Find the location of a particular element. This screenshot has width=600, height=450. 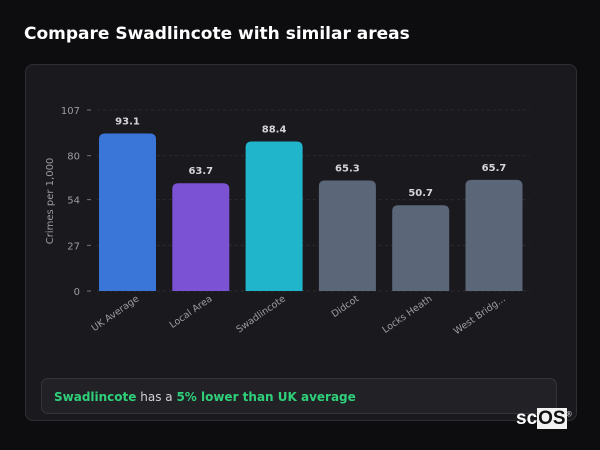

x-tick-label: Swadlincote is located at coordinates (261, 314).